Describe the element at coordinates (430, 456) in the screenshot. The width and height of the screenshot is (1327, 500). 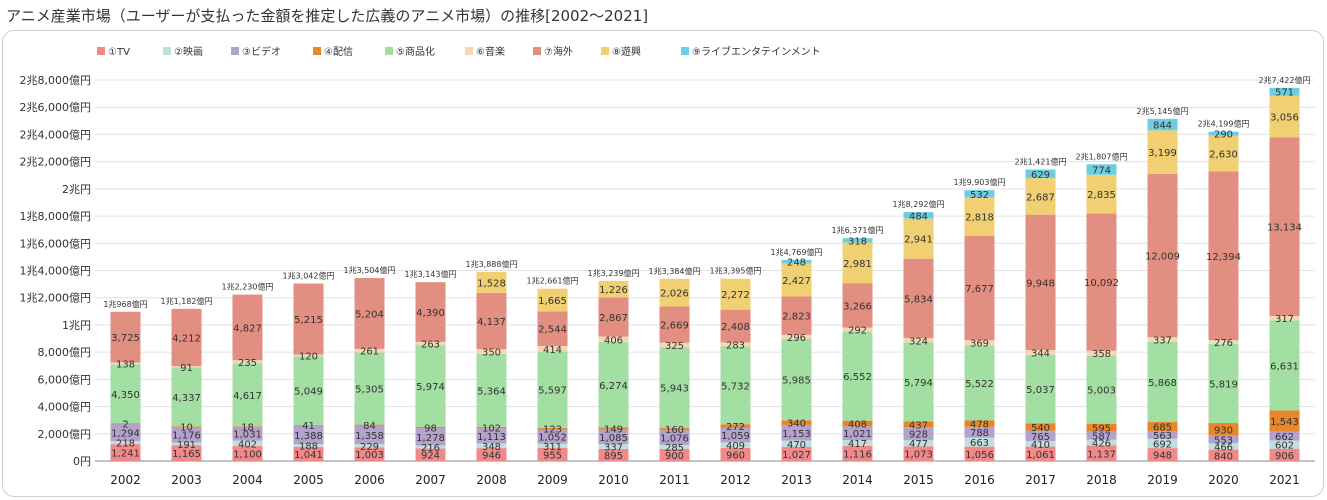
I see `data-label: 924` at that location.